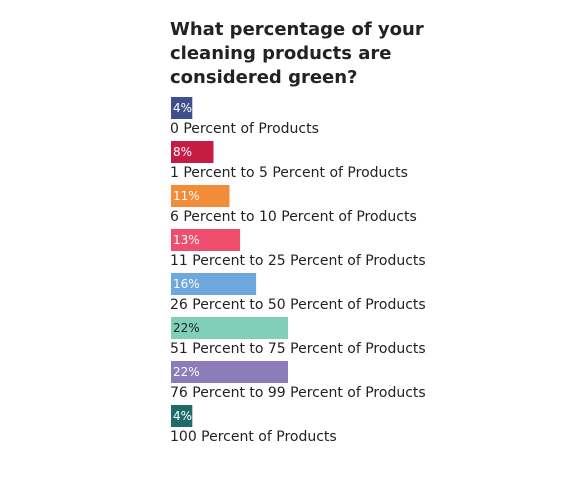 This screenshot has height=477, width=576. I want to click on bar-value-label-1: 4%, so click(182, 108).